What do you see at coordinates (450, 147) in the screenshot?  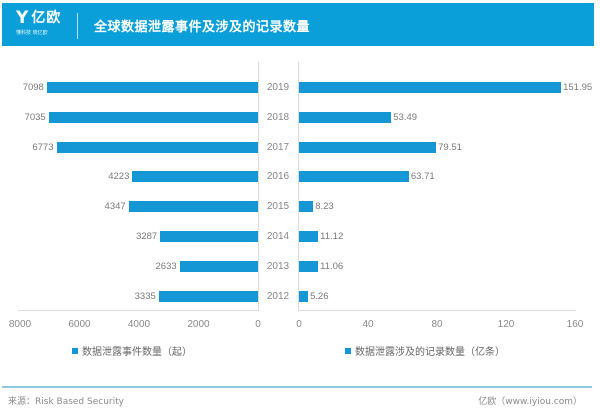 I see `right-bar-value: 79.51` at bounding box center [450, 147].